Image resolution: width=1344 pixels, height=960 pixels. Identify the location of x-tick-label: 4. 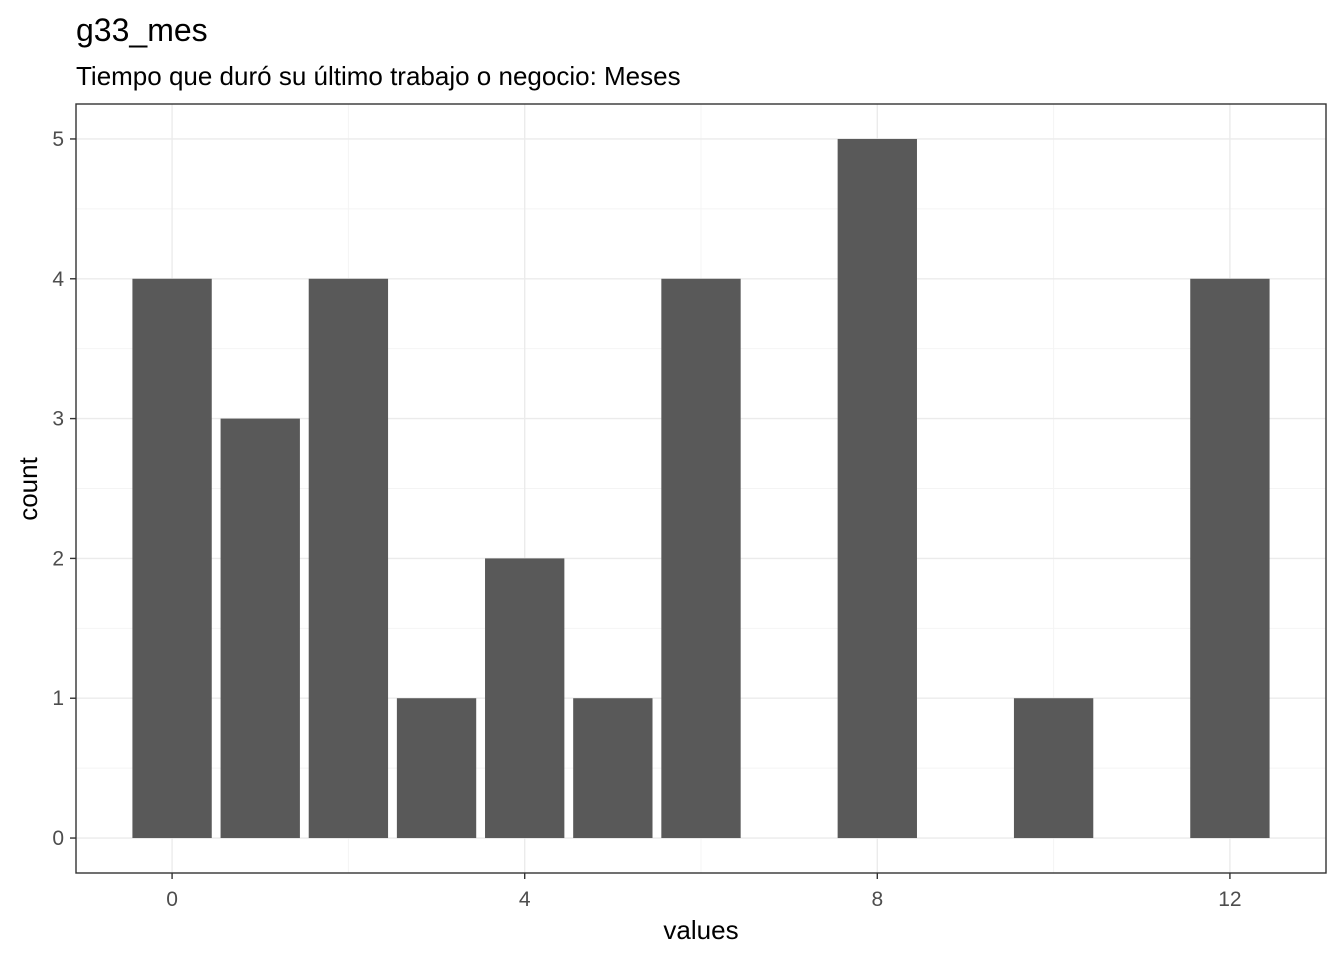
(525, 899).